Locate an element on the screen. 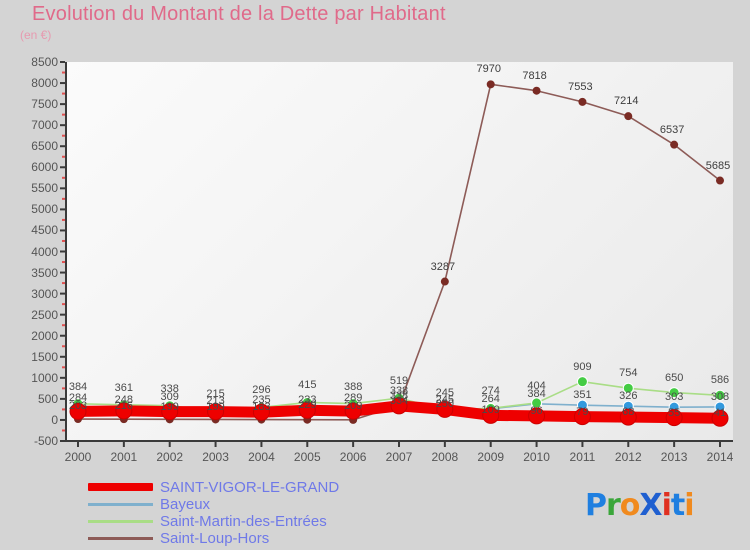  point-value-label: 303 is located at coordinates (674, 397).